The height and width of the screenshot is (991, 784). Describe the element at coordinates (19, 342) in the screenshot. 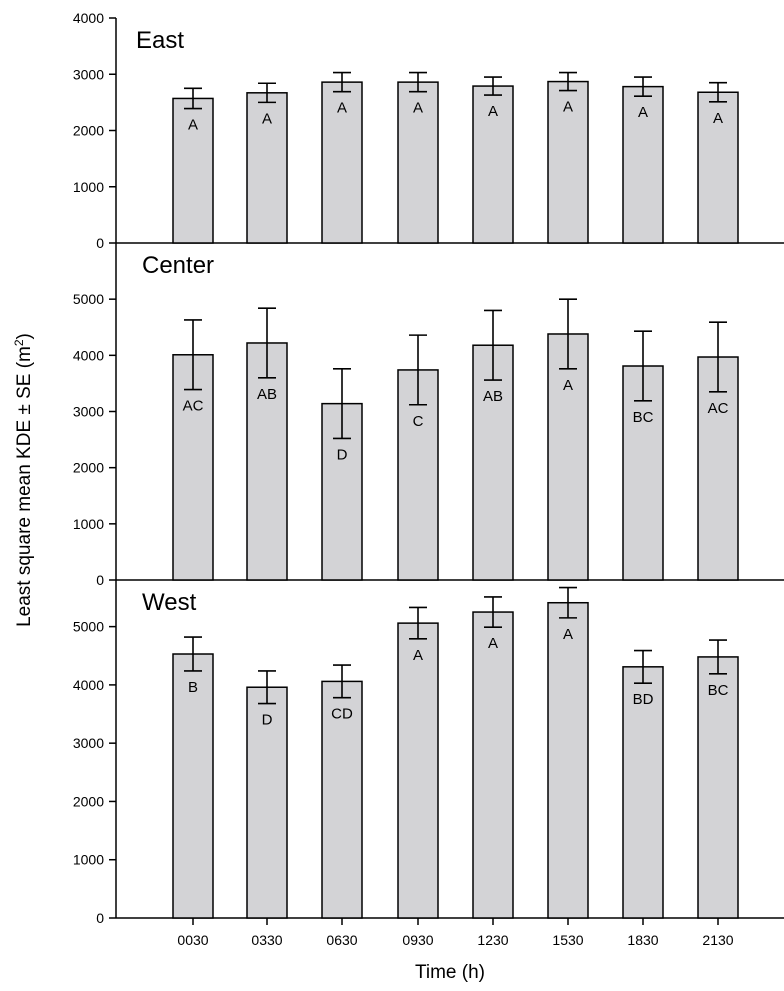

I see `y-axis-title-superscript: 2` at that location.